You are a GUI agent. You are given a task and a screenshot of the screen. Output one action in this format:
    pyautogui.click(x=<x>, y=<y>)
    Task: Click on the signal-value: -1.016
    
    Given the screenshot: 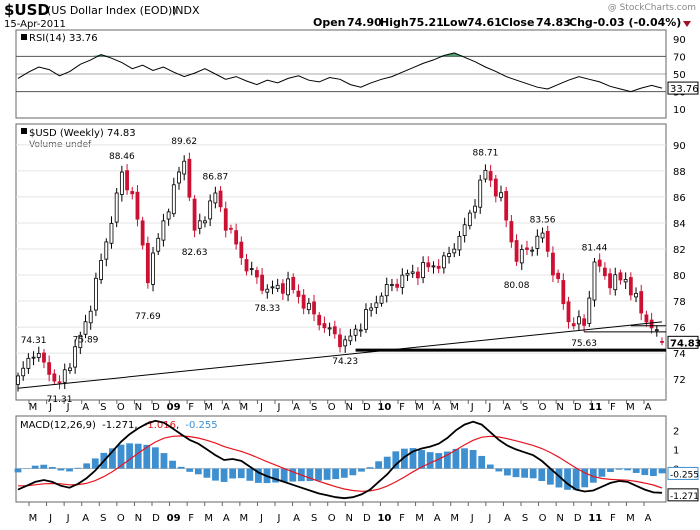 What is the action you would take?
    pyautogui.click(x=160, y=425)
    